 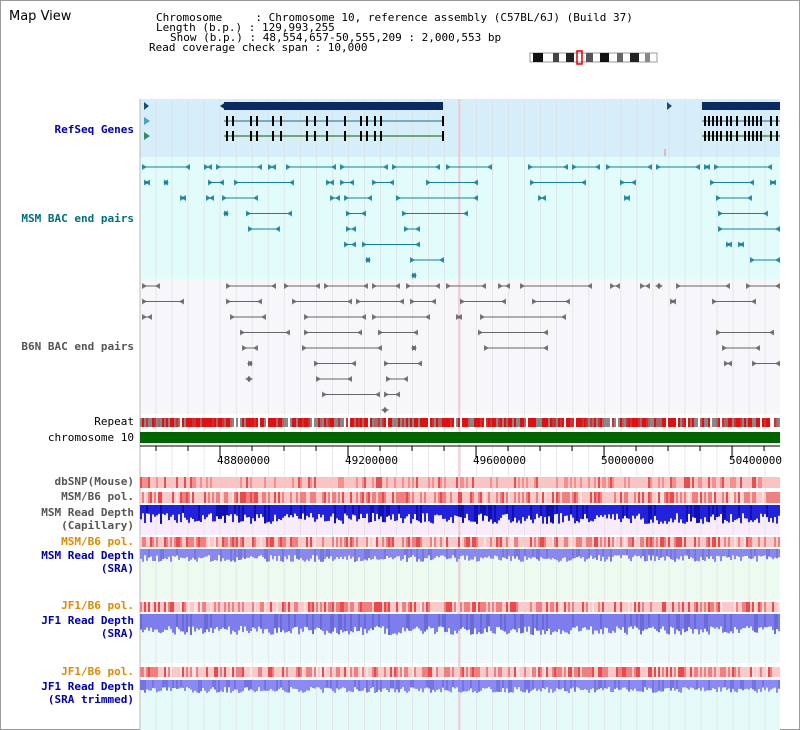 I want to click on refseq-genes, so click(x=462, y=129).